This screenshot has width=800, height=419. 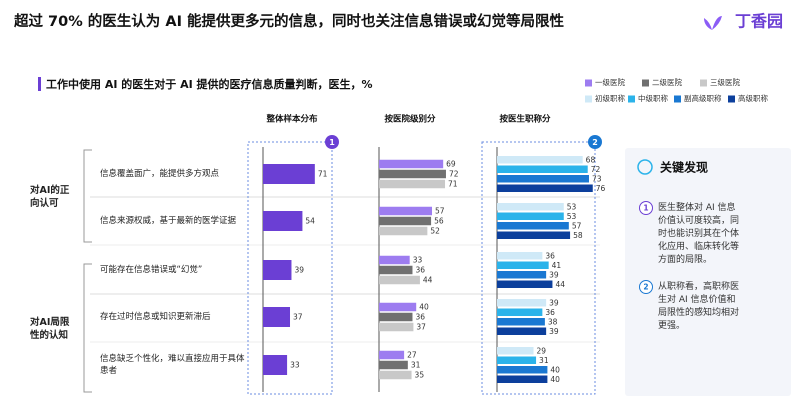 I want to click on value-label: 31, so click(x=416, y=365).